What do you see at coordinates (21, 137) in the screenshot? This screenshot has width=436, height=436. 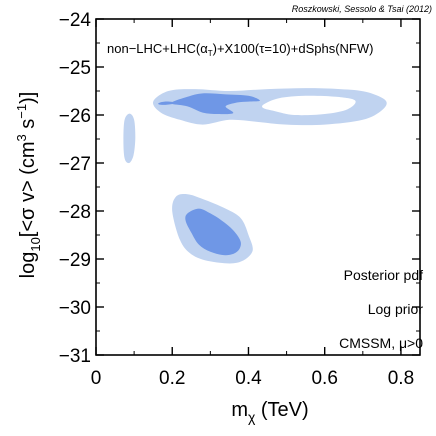 I see `y-axis-label-sup1: 3` at bounding box center [21, 137].